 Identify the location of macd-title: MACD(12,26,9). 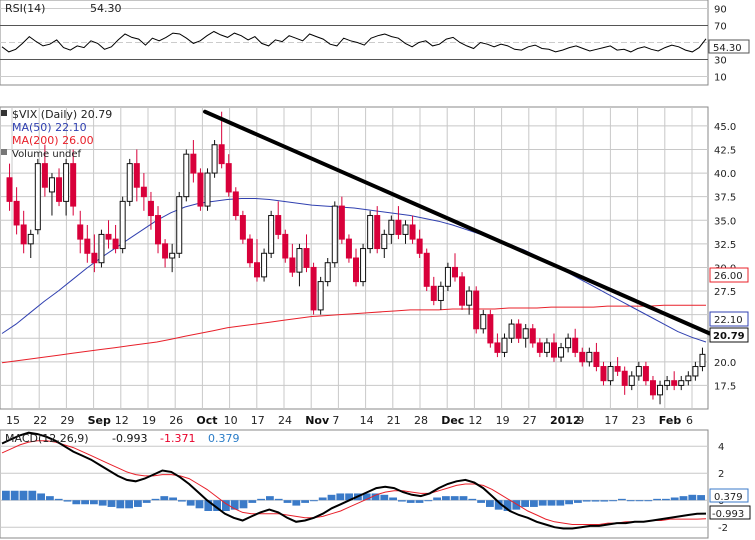
(47, 438).